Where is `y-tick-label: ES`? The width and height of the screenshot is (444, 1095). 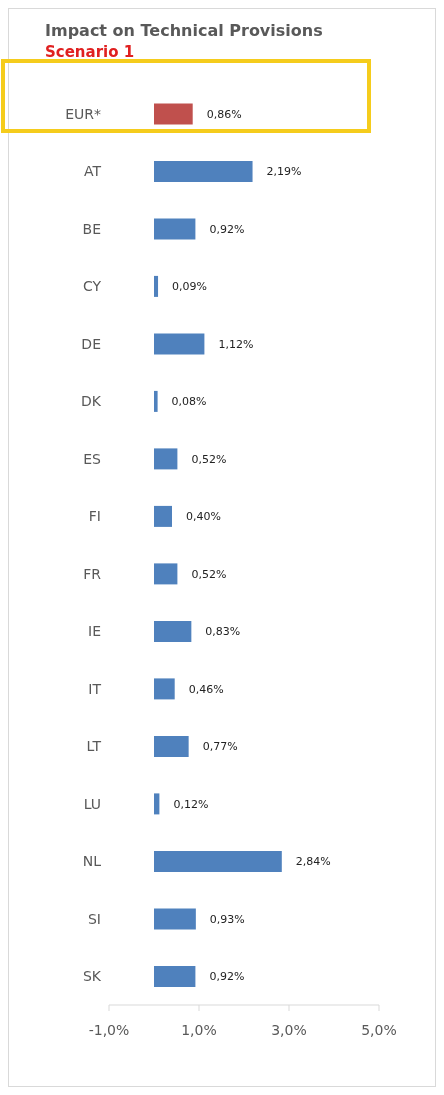 y-tick-label: ES is located at coordinates (92, 458).